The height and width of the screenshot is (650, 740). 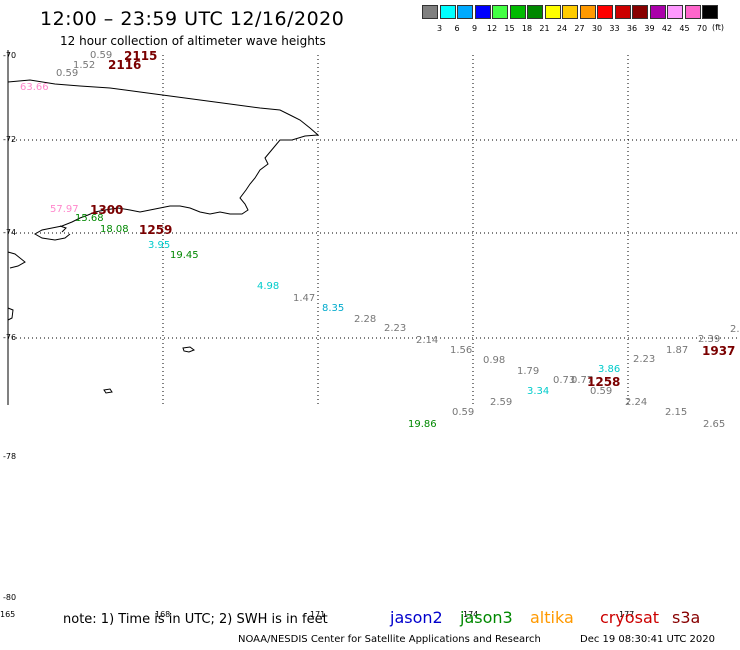 What do you see at coordinates (114, 229) in the screenshot?
I see `obs-wave-height: 18.08` at bounding box center [114, 229].